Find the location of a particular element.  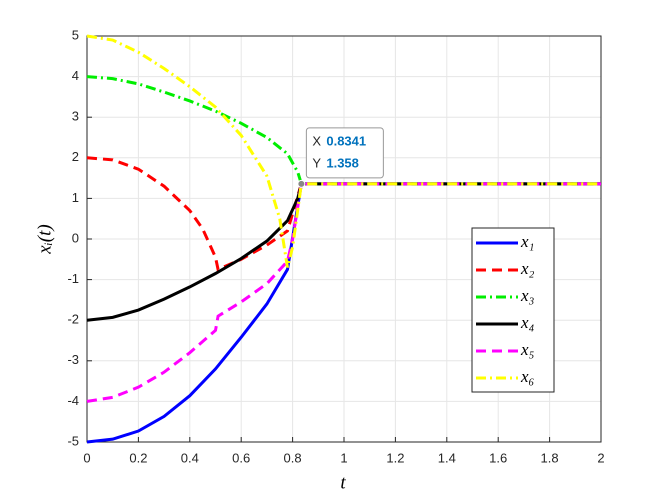

x-tick-label: 0.4 is located at coordinates (190, 457).